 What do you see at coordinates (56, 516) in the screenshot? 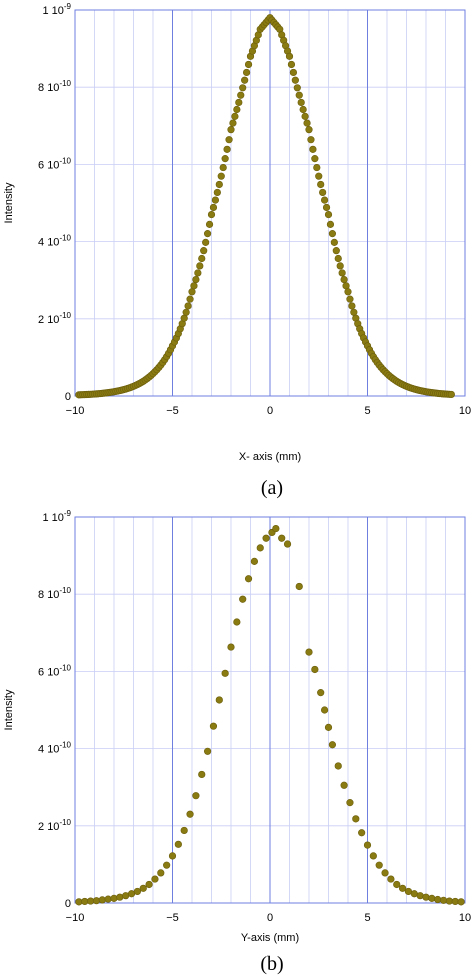
I see `y-tick-label: 1 10-9` at bounding box center [56, 516].